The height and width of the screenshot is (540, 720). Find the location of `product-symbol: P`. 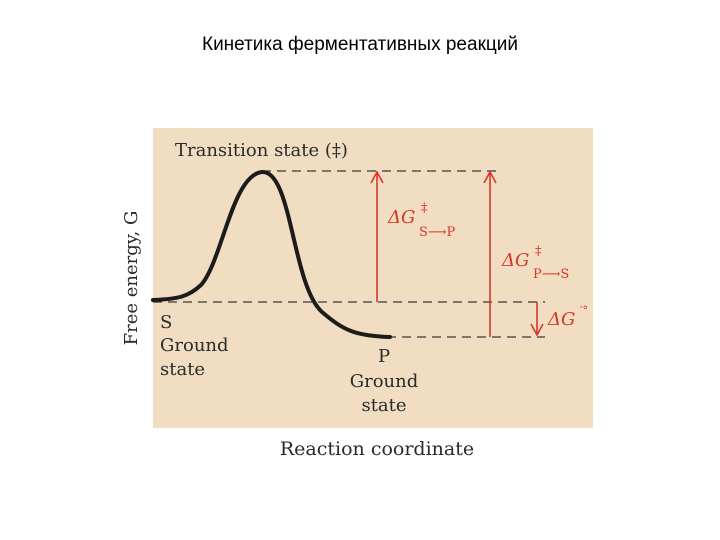

product-symbol: P is located at coordinates (384, 356).